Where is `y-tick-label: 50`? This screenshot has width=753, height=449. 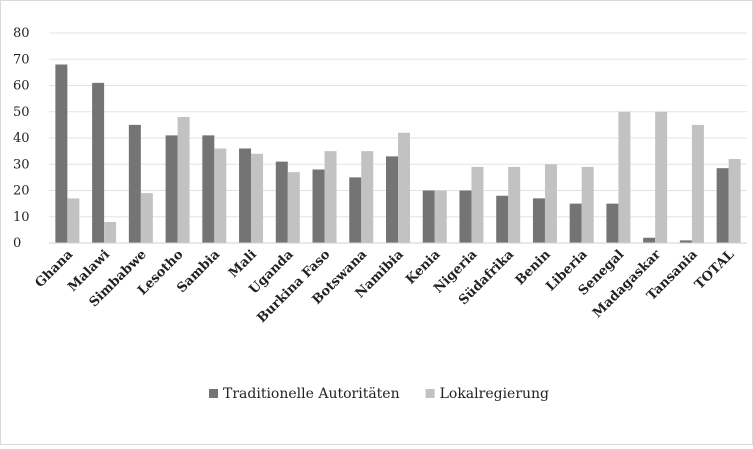 y-tick-label: 50 is located at coordinates (21, 112).